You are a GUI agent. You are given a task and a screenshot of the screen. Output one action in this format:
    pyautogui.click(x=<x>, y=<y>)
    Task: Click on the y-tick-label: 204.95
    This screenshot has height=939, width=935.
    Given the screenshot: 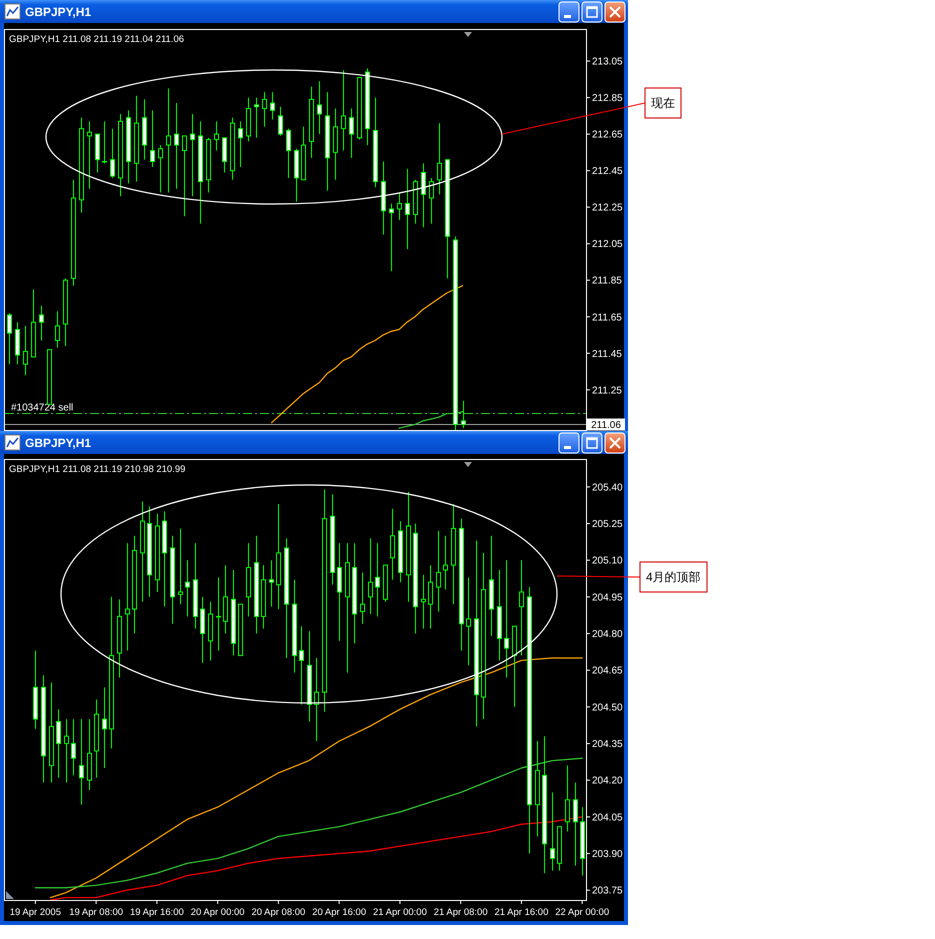 What is the action you would take?
    pyautogui.click(x=608, y=598)
    